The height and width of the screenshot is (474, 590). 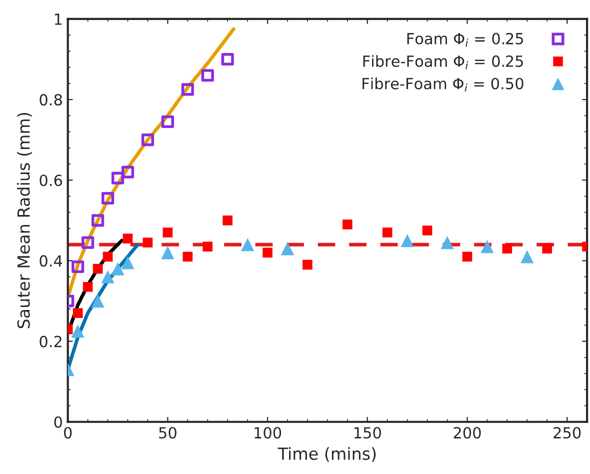 What do you see at coordinates (167, 432) in the screenshot?
I see `x-tick-label: 50` at bounding box center [167, 432].